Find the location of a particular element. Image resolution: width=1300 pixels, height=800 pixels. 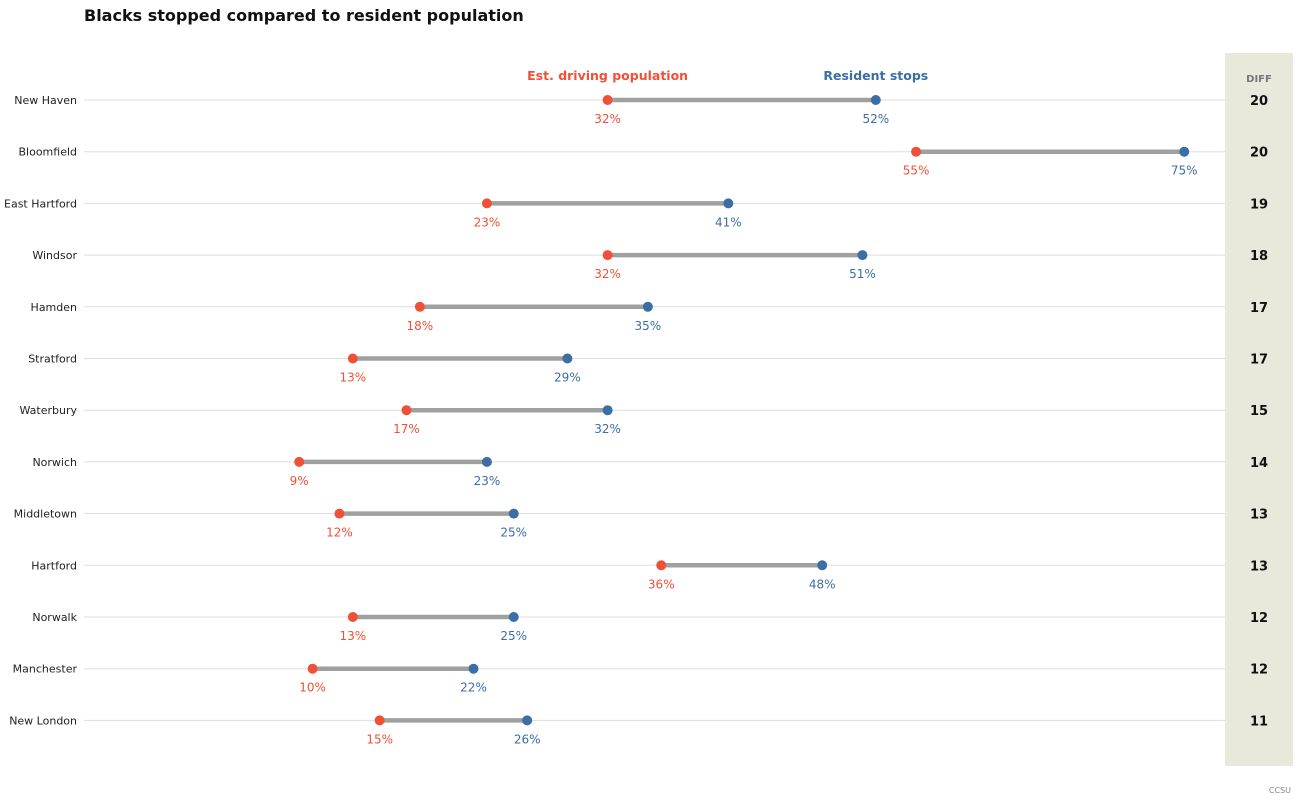

diff-value: 15 is located at coordinates (1259, 411).